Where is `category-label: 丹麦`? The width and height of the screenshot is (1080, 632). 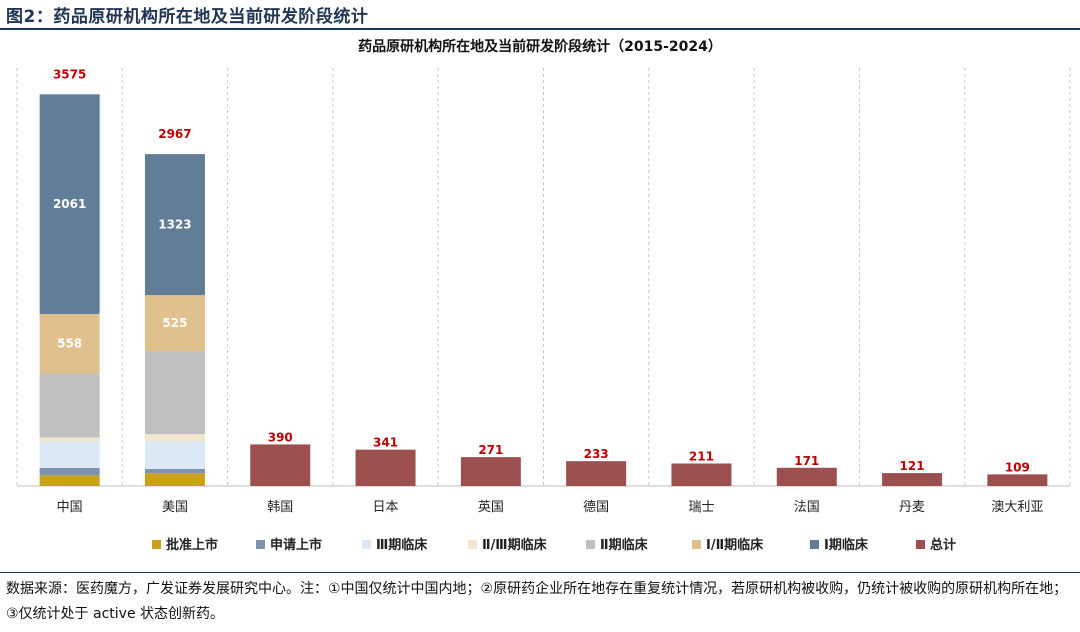
category-label: 丹麦 is located at coordinates (912, 507).